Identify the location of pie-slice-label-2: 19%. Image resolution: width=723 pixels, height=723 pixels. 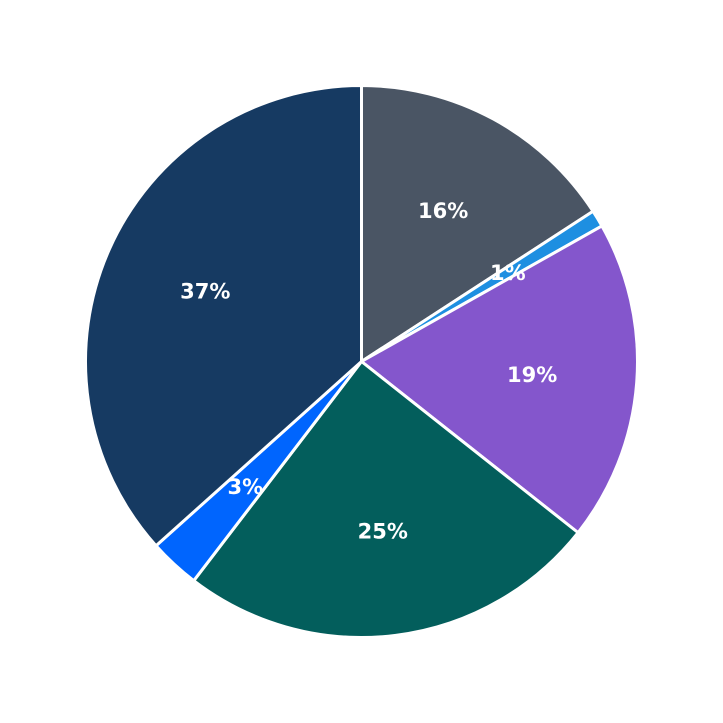
(532, 375).